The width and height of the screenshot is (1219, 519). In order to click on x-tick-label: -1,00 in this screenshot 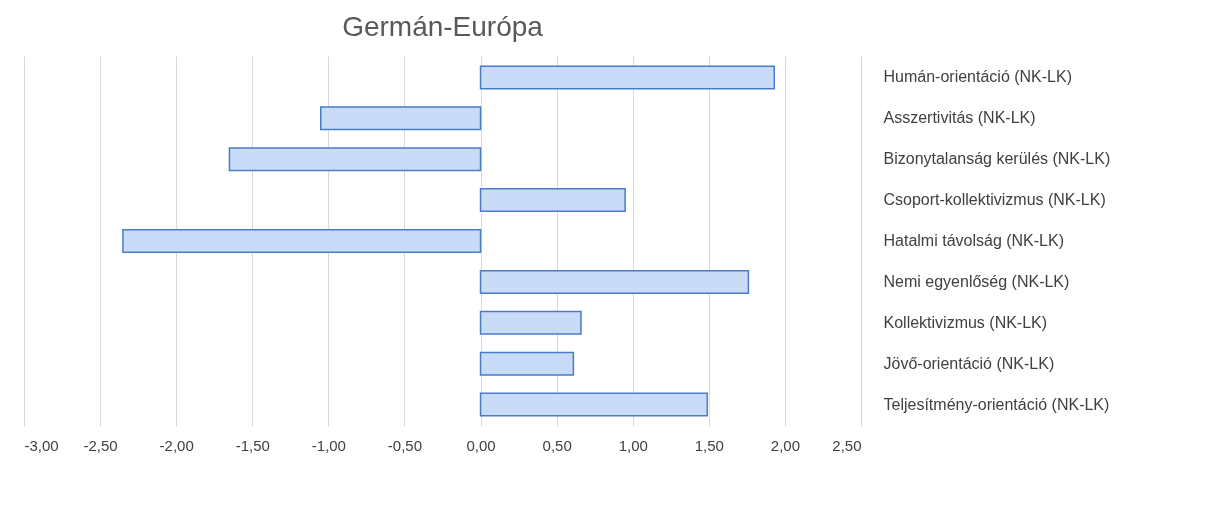, I will do `click(328, 445)`.